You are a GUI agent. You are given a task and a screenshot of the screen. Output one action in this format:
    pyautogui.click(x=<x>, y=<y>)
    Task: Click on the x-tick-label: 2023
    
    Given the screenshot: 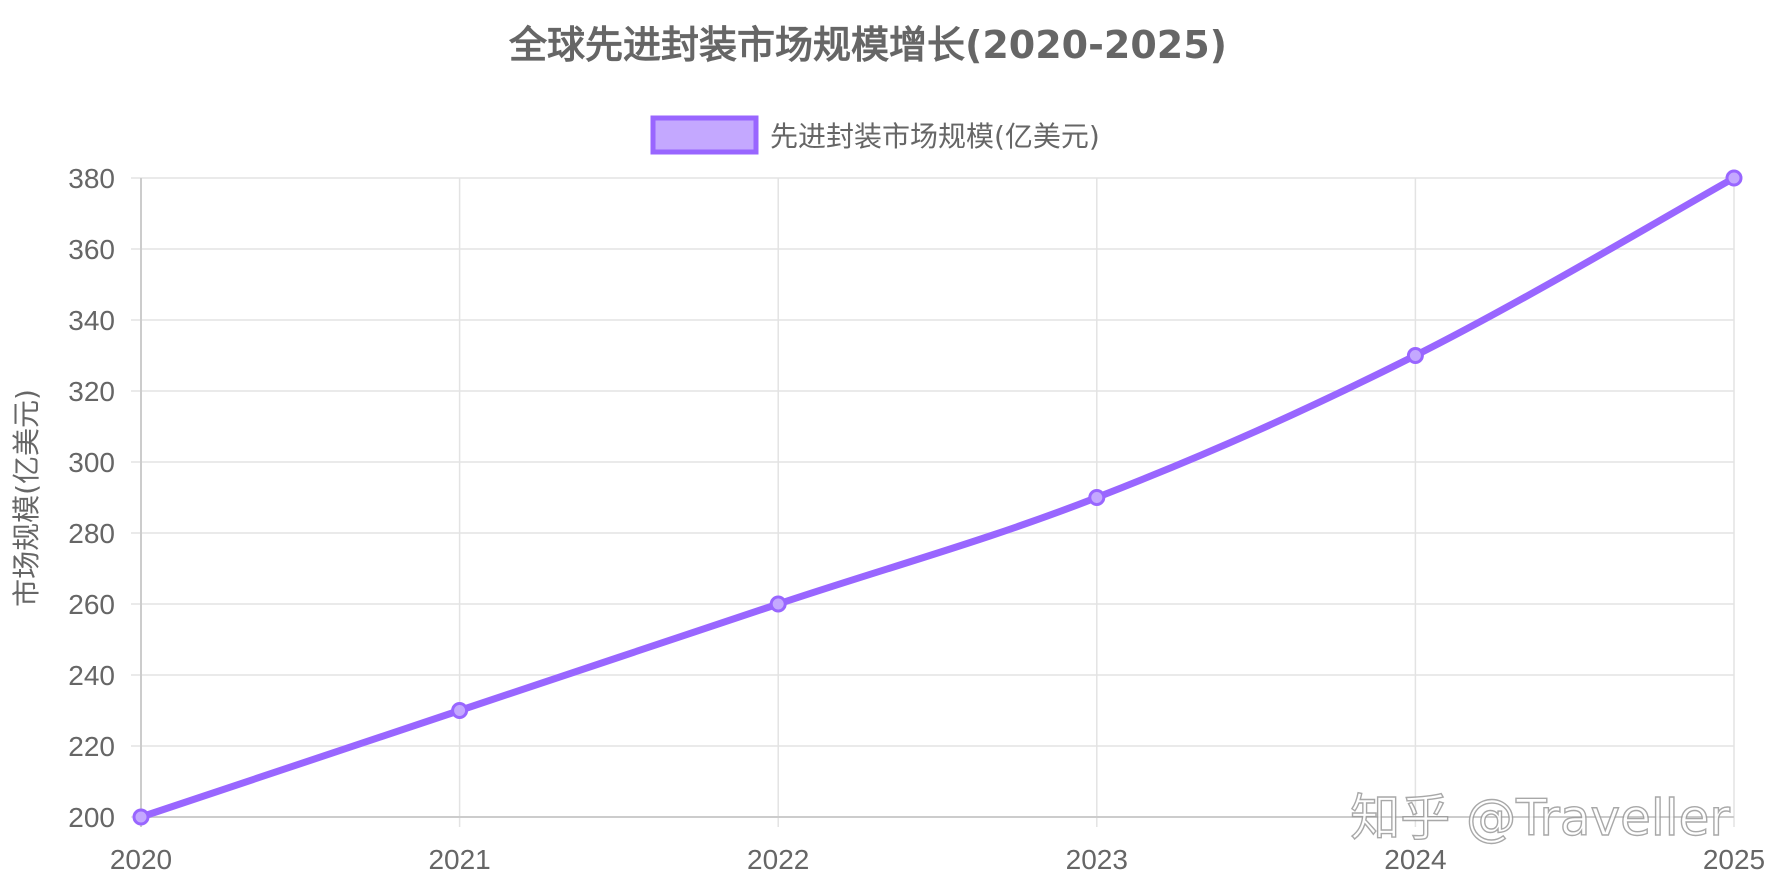 What is the action you would take?
    pyautogui.click(x=1097, y=859)
    